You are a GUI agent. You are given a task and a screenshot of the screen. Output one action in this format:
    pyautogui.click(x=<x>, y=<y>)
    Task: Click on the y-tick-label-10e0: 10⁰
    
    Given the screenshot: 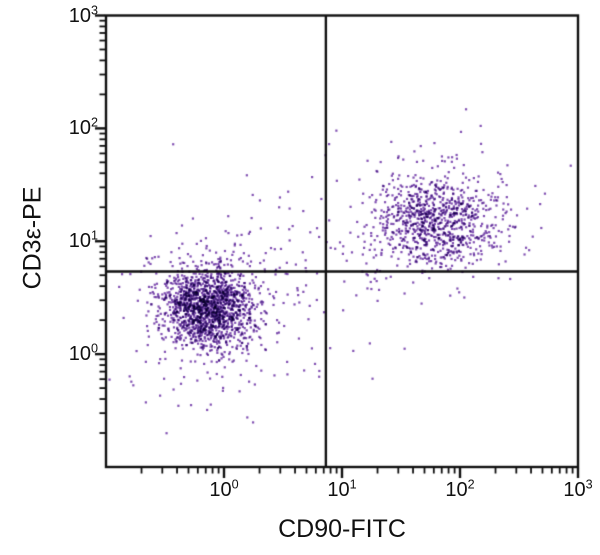 What is the action you would take?
    pyautogui.click(x=83, y=353)
    